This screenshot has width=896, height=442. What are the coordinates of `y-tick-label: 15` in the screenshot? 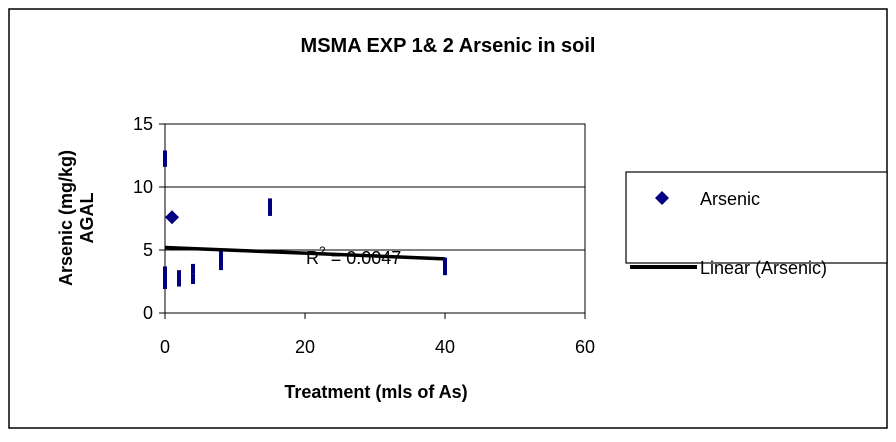 It's located at (143, 124).